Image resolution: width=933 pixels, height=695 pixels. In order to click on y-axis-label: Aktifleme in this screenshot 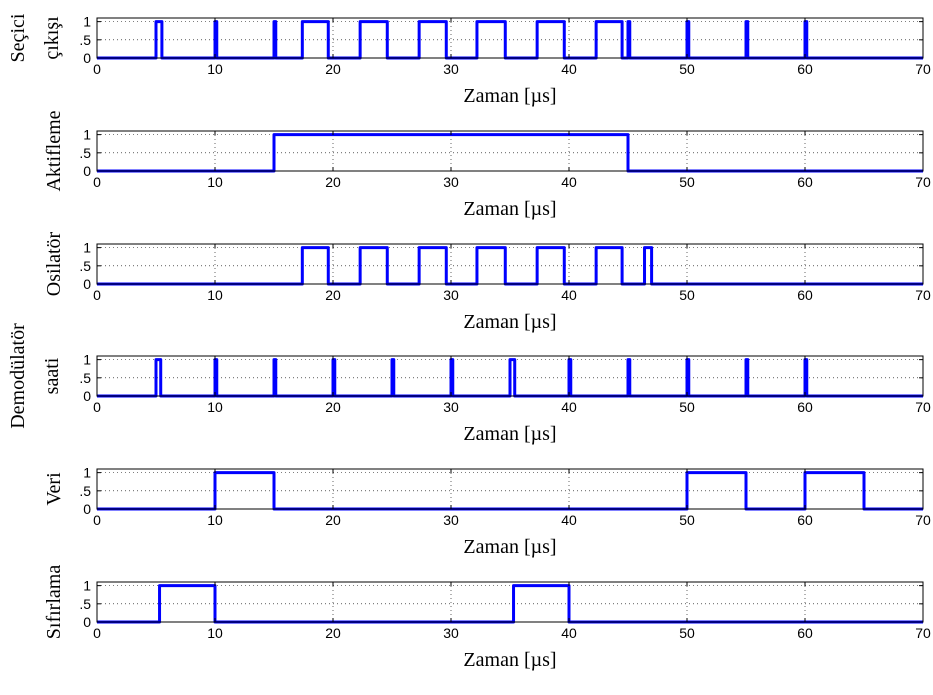, I will do `click(54, 150)`.